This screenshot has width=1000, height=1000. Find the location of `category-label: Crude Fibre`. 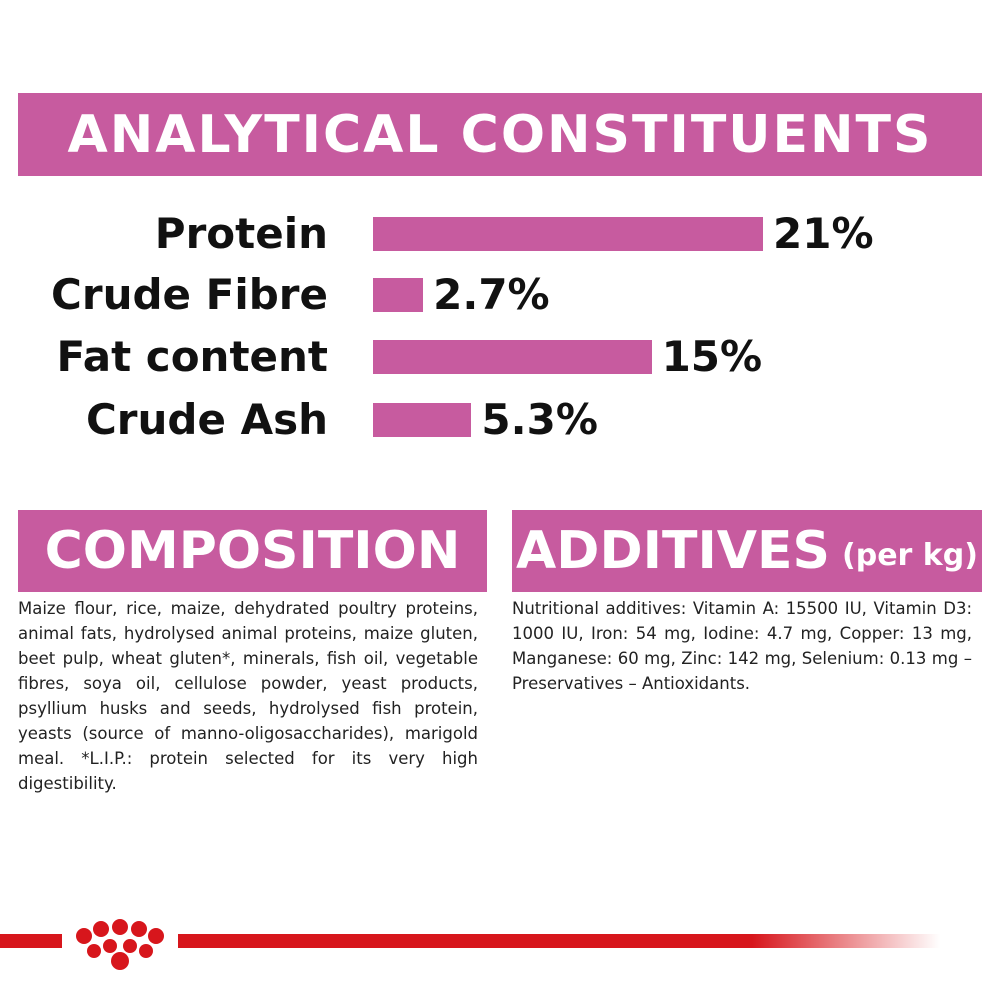

category-label: Crude Fibre is located at coordinates (189, 294).